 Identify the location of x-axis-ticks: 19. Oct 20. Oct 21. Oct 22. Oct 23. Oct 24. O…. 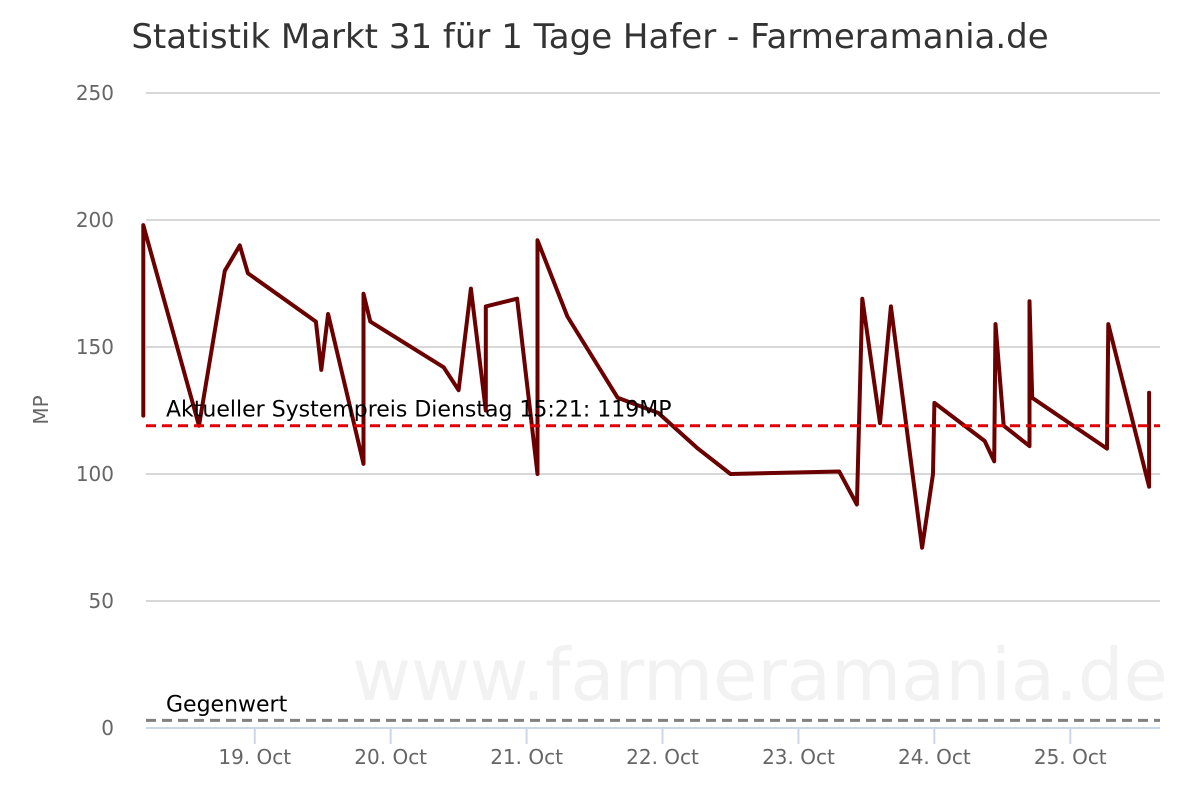
(662, 748).